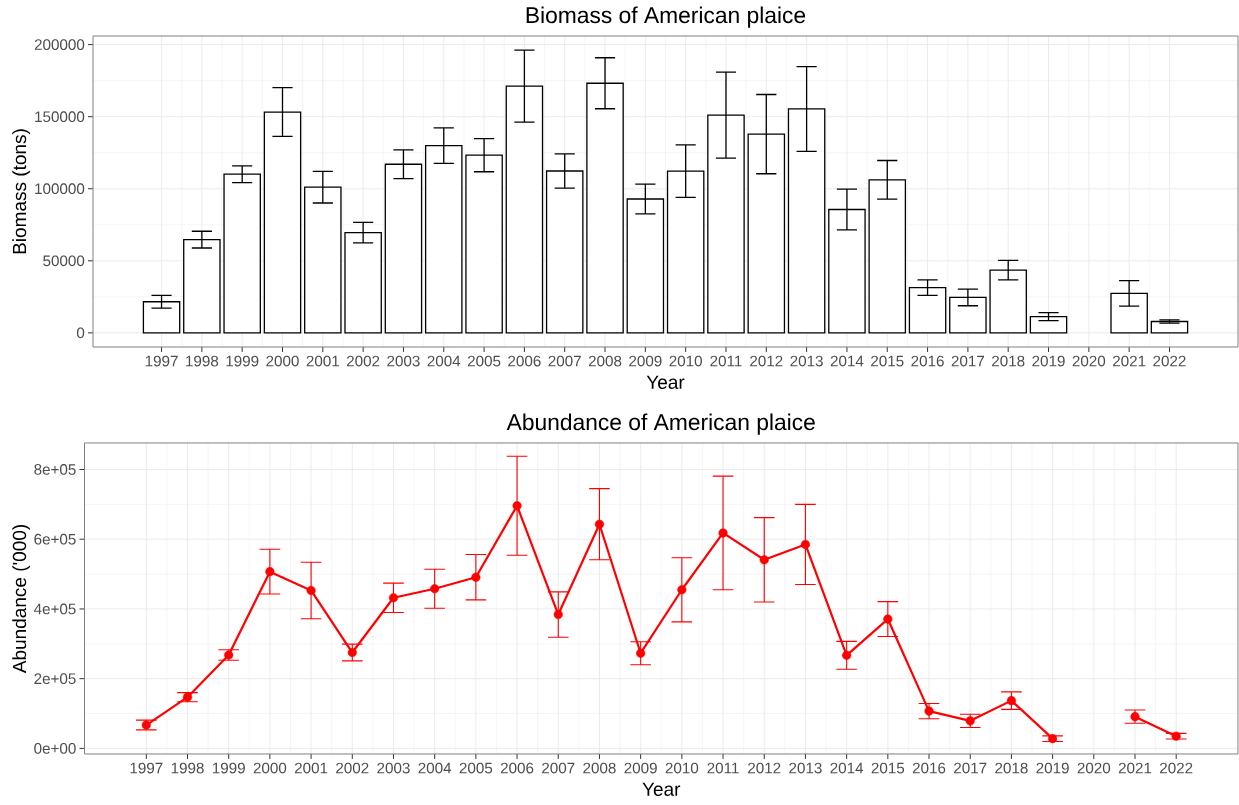 This screenshot has height=805, width=1239. What do you see at coordinates (54, 609) in the screenshot?
I see `y-tick-label: 4e+05` at bounding box center [54, 609].